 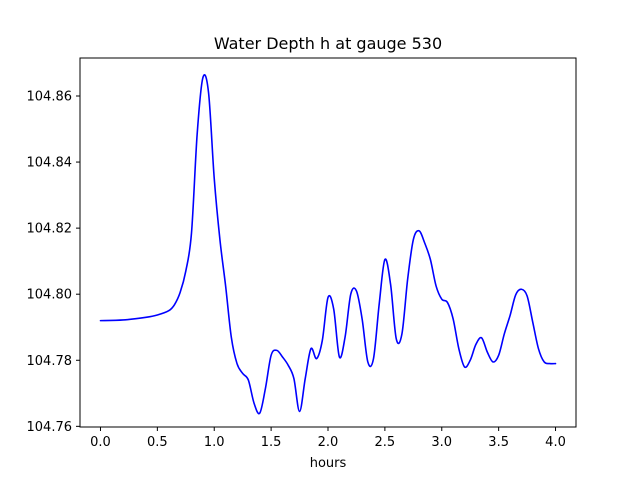 What do you see at coordinates (441, 442) in the screenshot?
I see `x-tick-label: 3.0` at bounding box center [441, 442].